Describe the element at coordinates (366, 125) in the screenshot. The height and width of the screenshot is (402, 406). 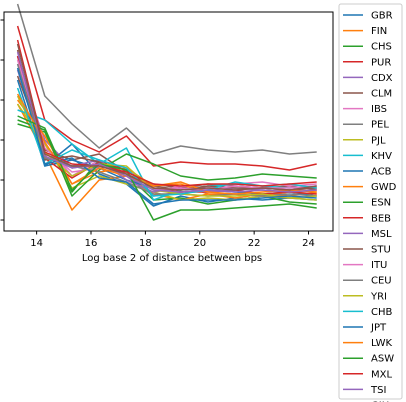
I see `legend-item-pel: PEL` at that location.